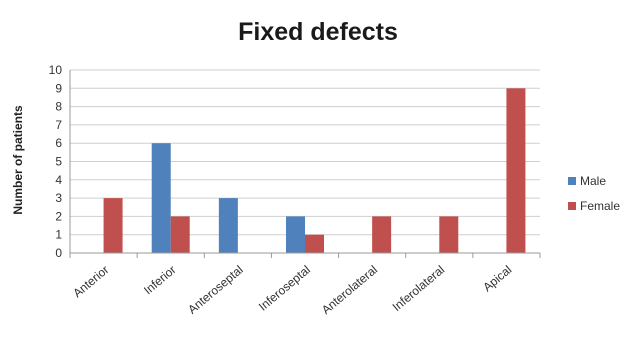 The width and height of the screenshot is (641, 352). I want to click on y-tick-label: 1, so click(58, 235).